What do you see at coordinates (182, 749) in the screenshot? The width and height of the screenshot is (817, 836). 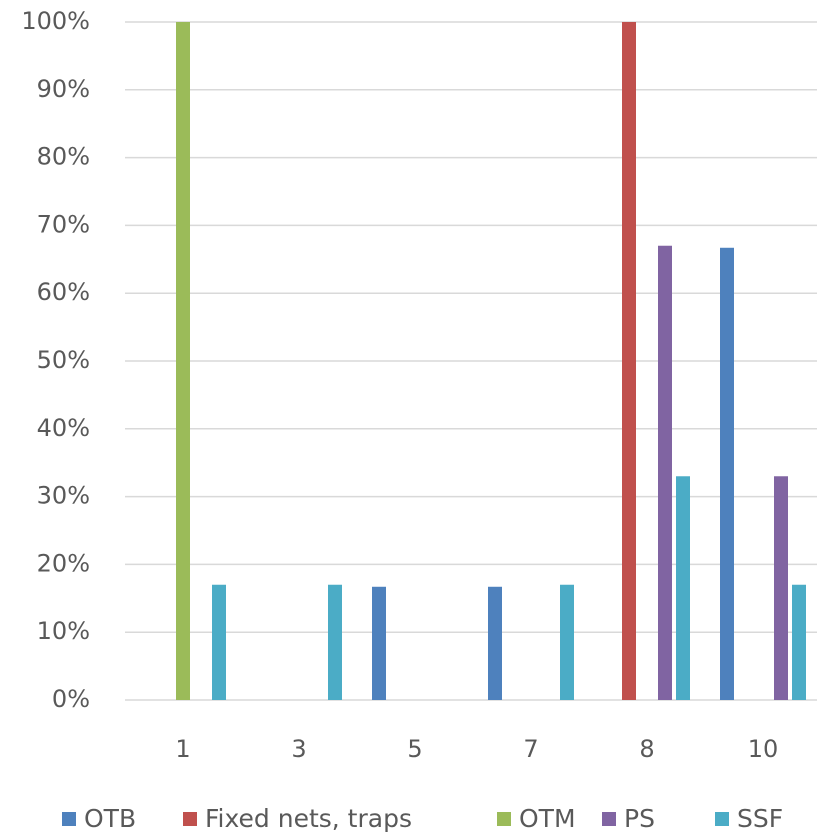 I see `x-tick-label: 1` at bounding box center [182, 749].